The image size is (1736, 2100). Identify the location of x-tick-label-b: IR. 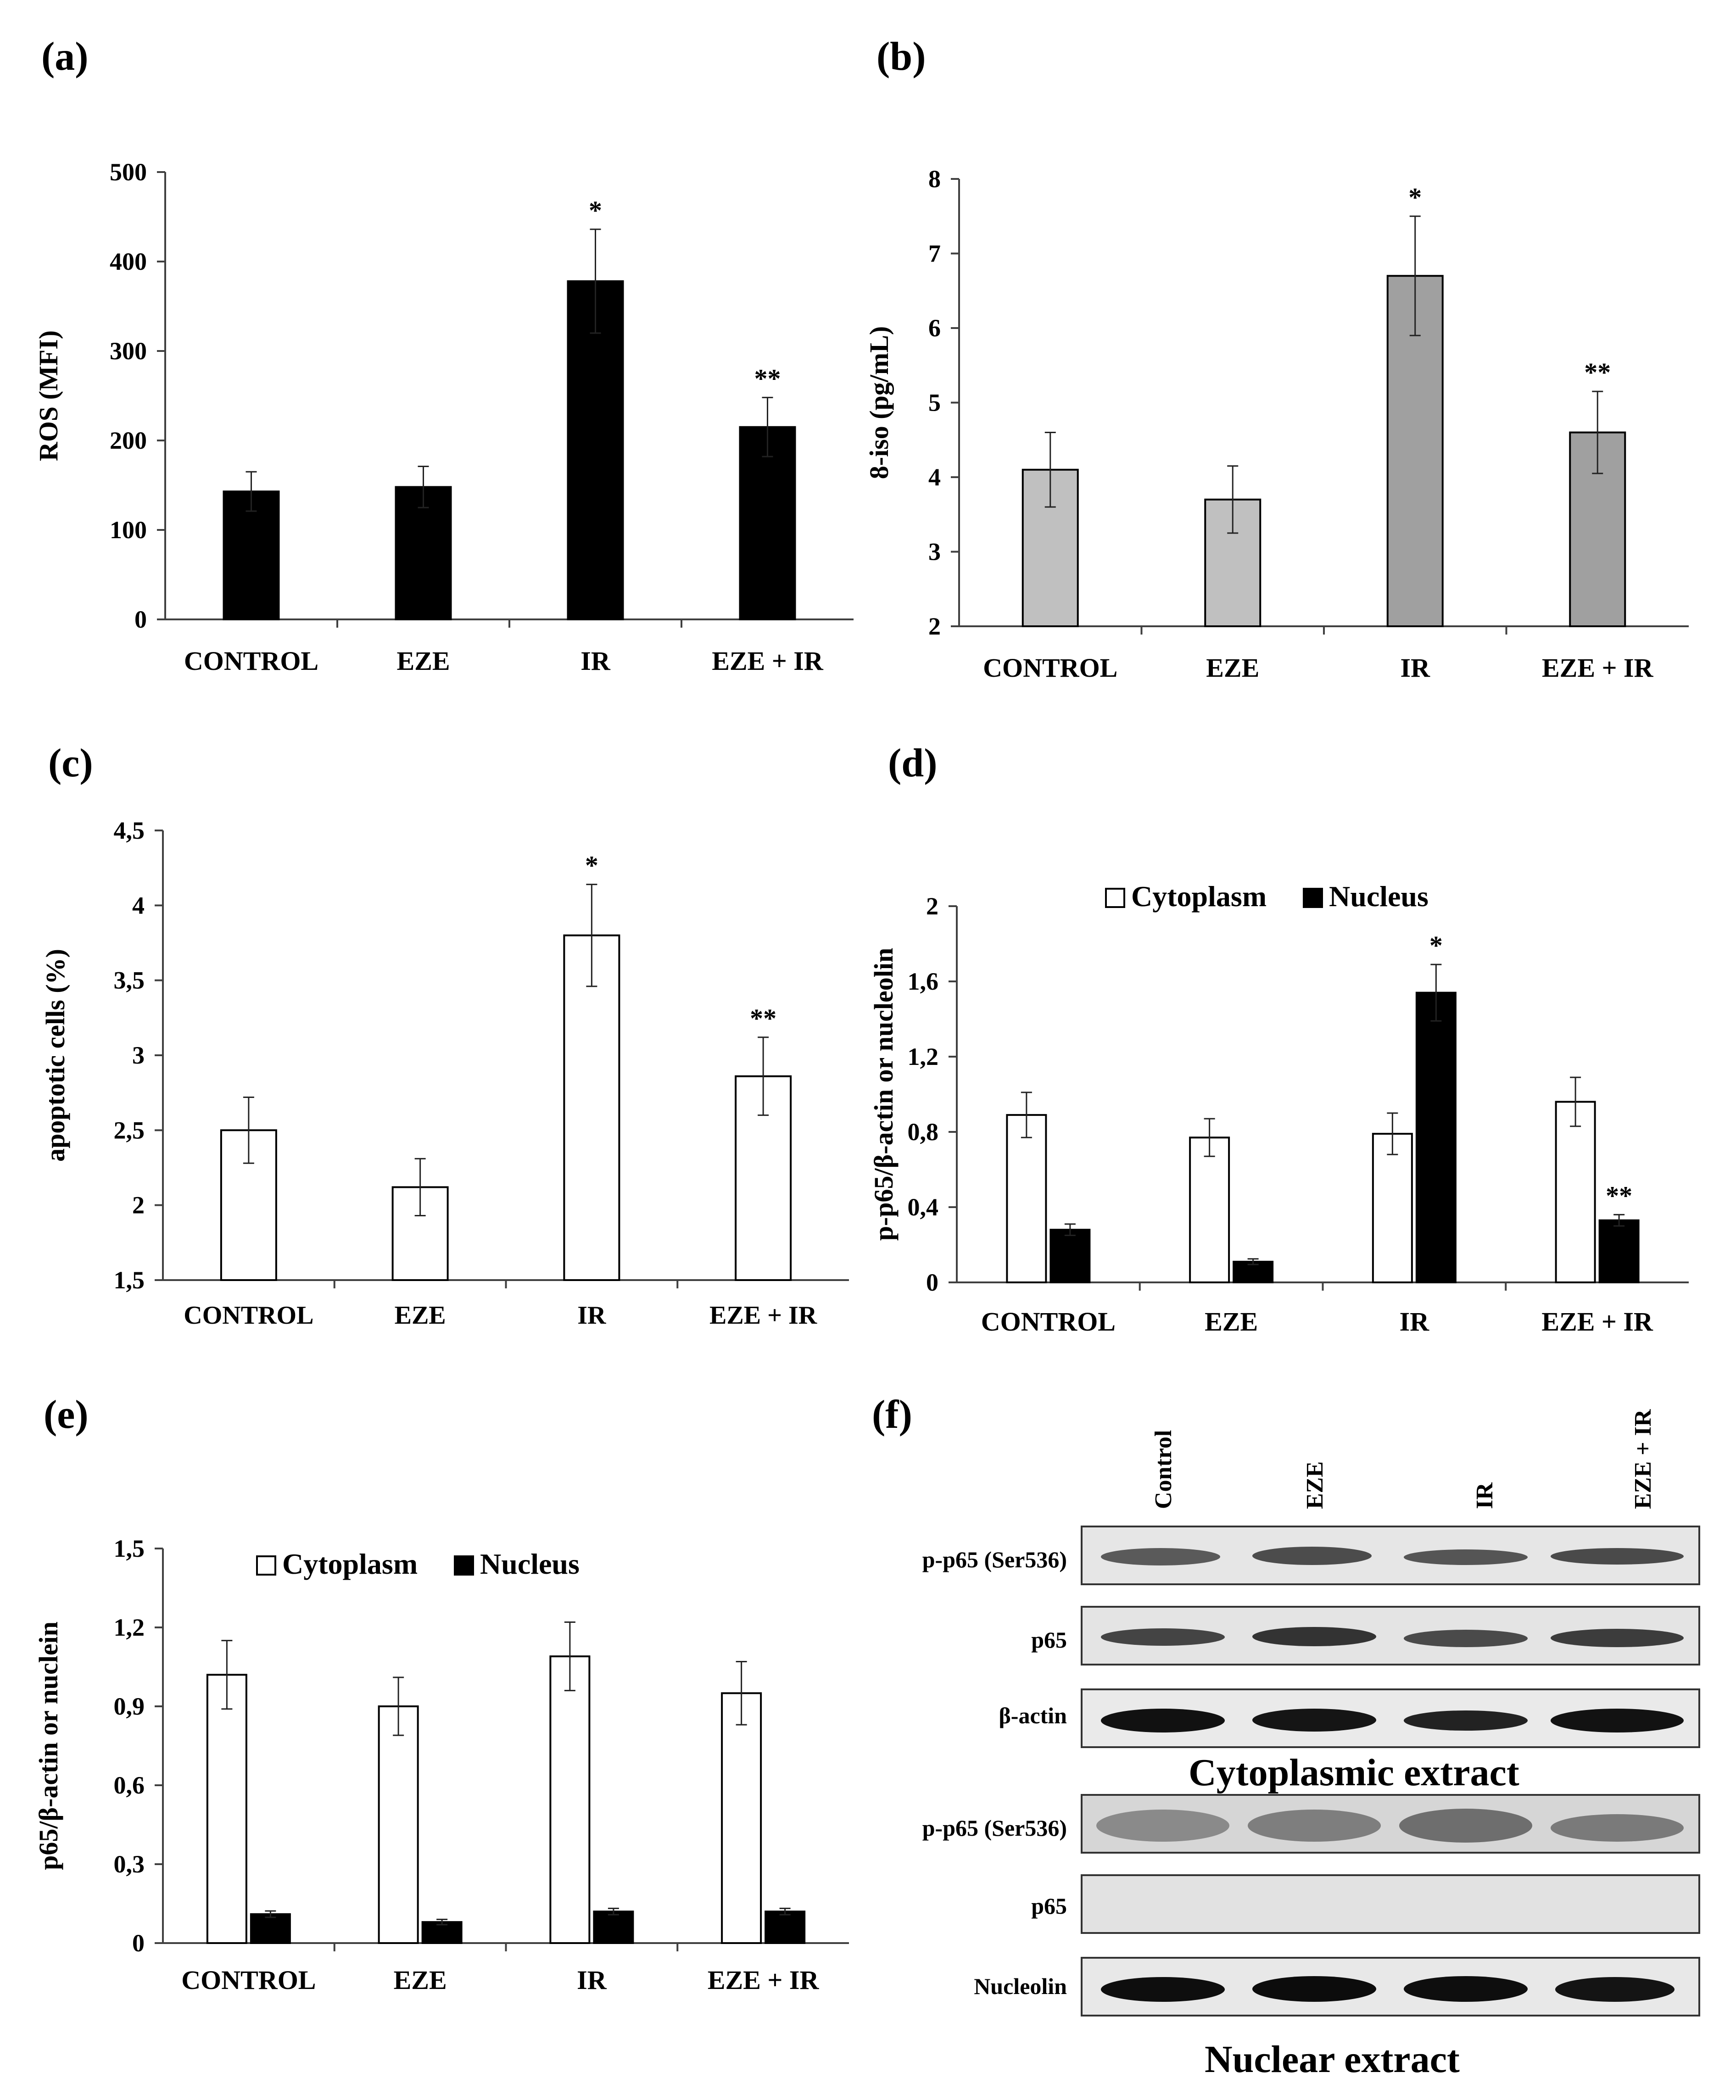
(1416, 668).